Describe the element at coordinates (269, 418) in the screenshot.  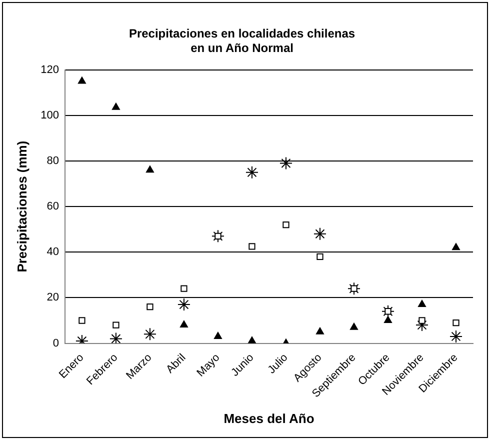
I see `x-axis-title: Meses del Año` at that location.